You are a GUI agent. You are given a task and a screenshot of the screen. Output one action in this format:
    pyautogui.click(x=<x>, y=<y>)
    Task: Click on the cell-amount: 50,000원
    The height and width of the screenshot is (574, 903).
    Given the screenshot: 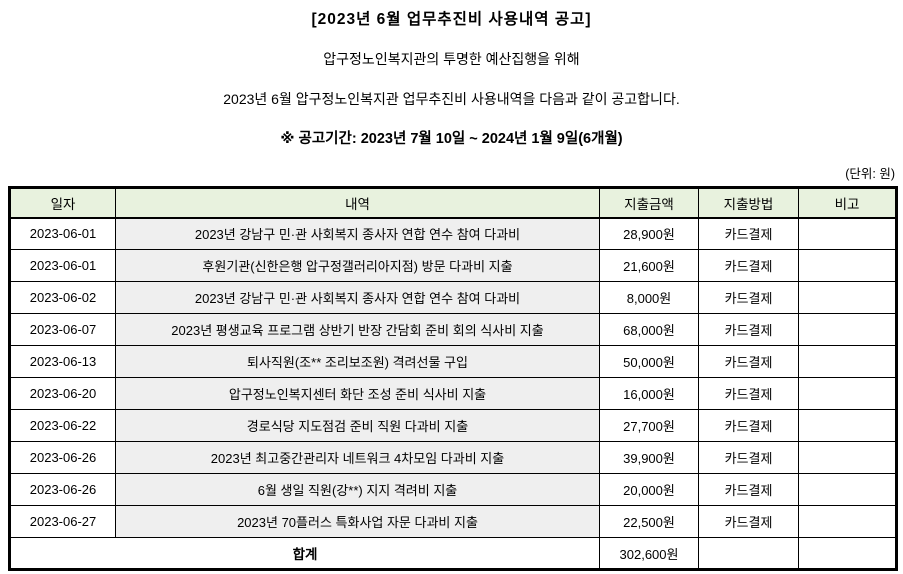 What is the action you would take?
    pyautogui.click(x=649, y=361)
    